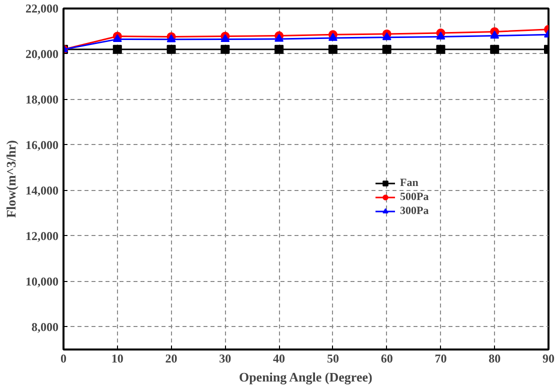 The height and width of the screenshot is (387, 560). I want to click on y-tick-label: 16,000, so click(42, 145).